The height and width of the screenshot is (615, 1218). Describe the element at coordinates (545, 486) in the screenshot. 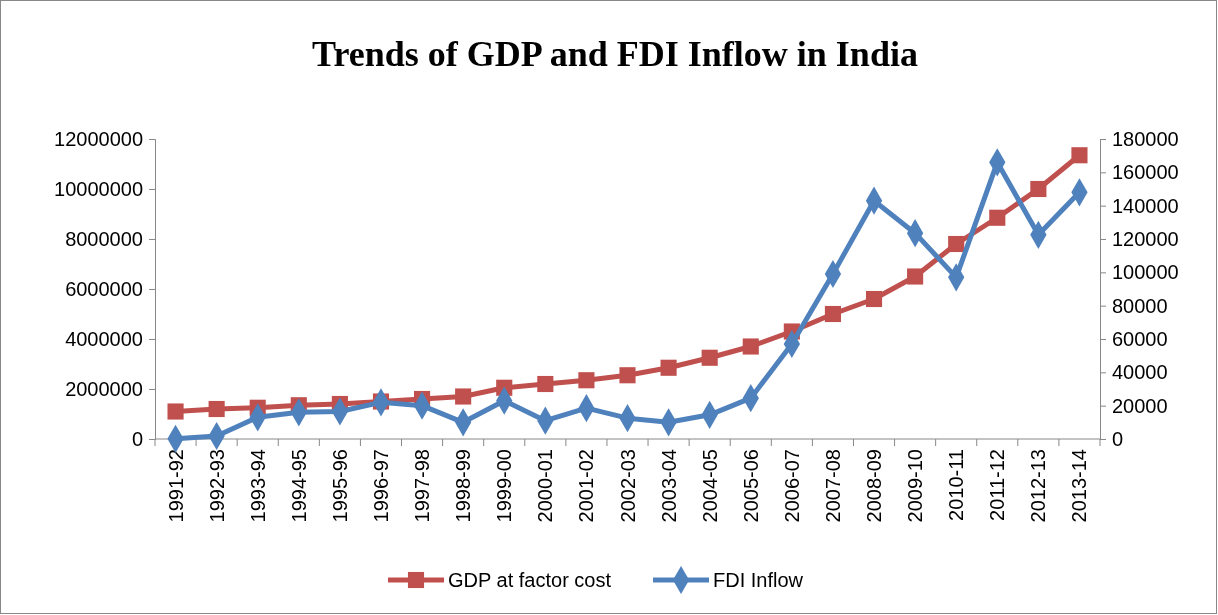

I see `x-tick-label: 2000-01` at that location.